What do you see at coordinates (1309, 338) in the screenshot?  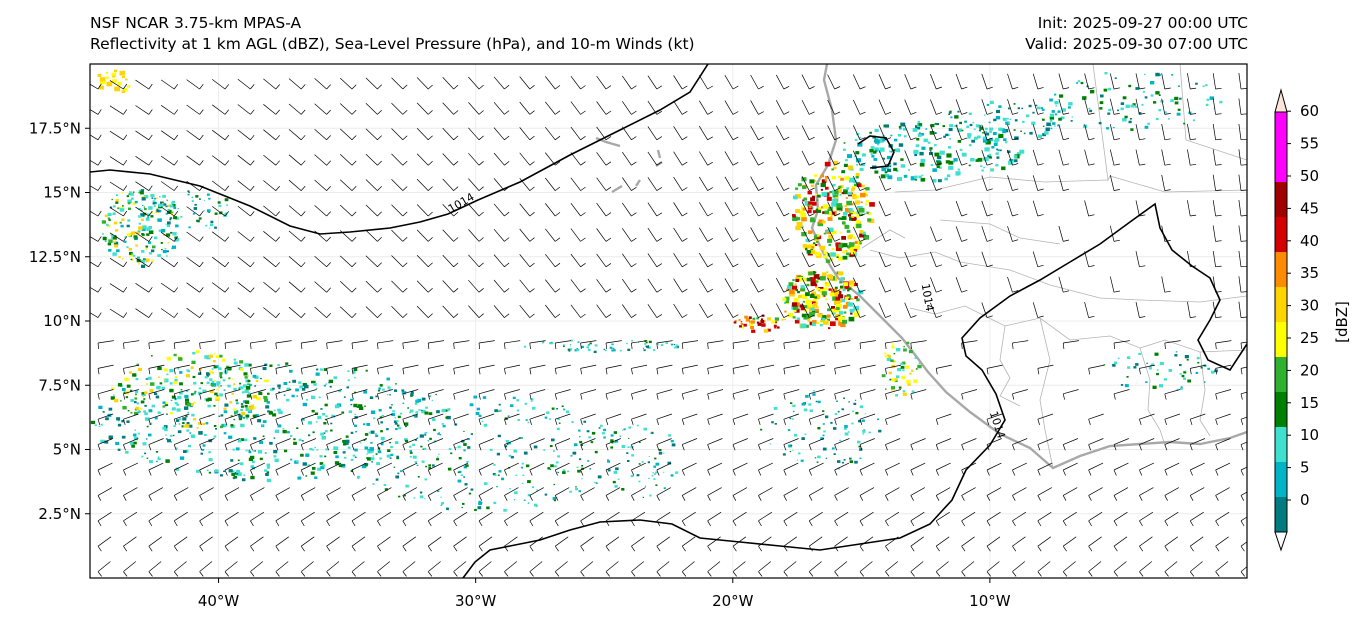 I see `colorbar-tick-label: 25` at bounding box center [1309, 338].